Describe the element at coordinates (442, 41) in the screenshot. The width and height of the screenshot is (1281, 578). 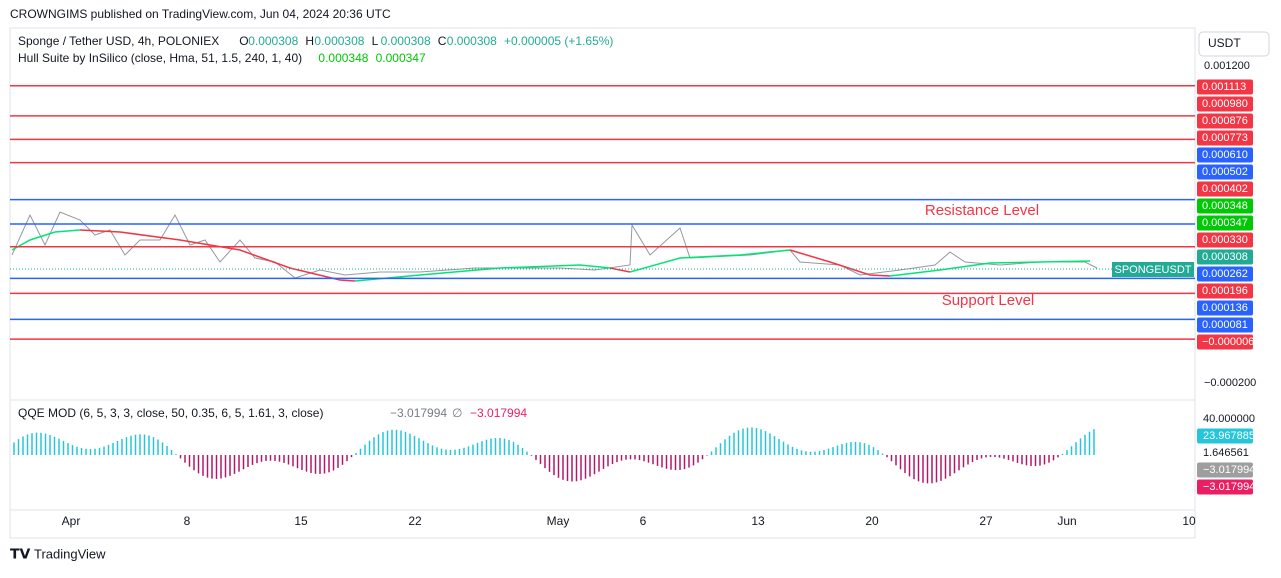
I see `ohlc-key: C` at that location.